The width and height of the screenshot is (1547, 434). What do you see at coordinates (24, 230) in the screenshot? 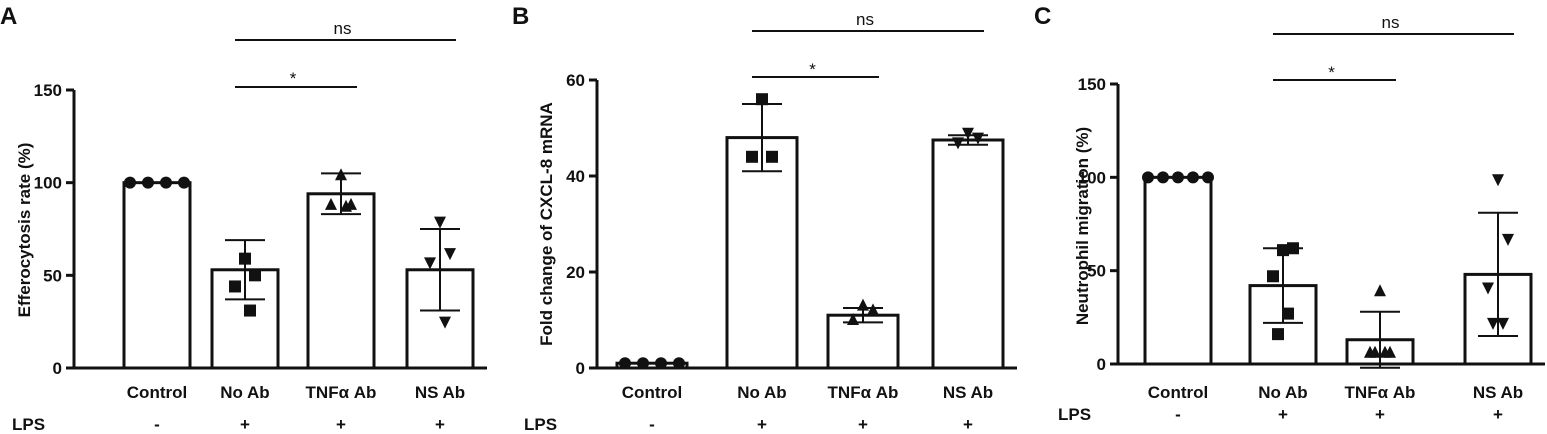
I see `y-axis-label: Efferocytosis rate (%)` at bounding box center [24, 230].